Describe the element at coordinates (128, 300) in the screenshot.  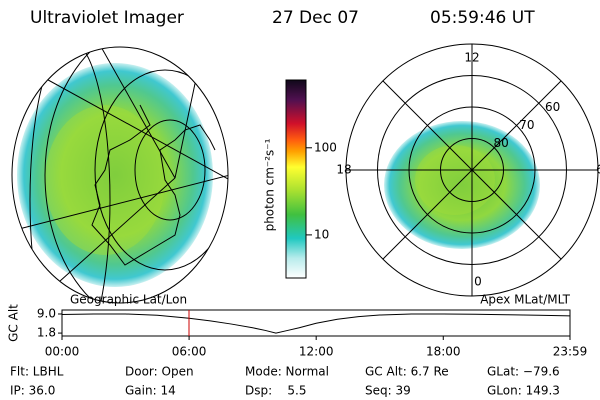
I see `plot-title-left: Geographic Lat/Lon` at that location.